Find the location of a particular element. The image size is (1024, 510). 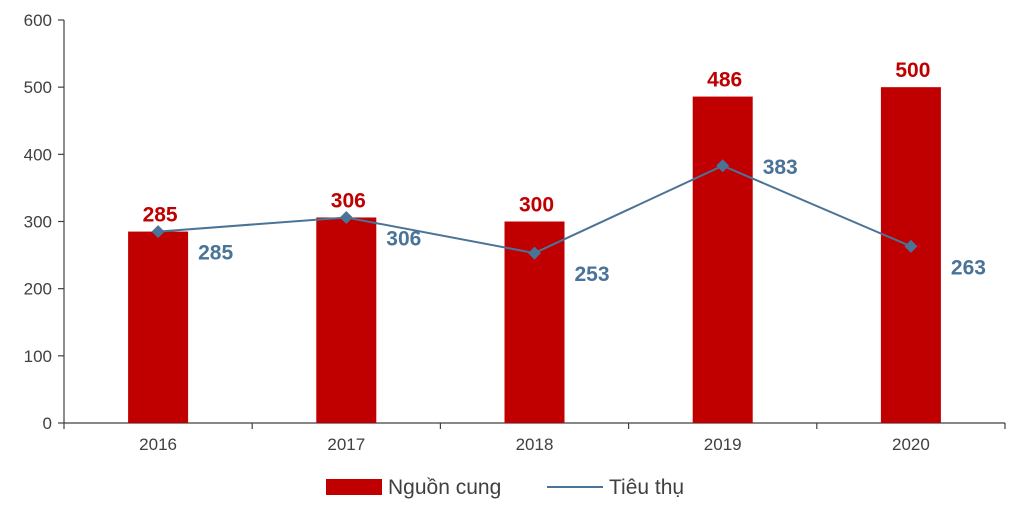

bar-value-label: 500 is located at coordinates (912, 70).